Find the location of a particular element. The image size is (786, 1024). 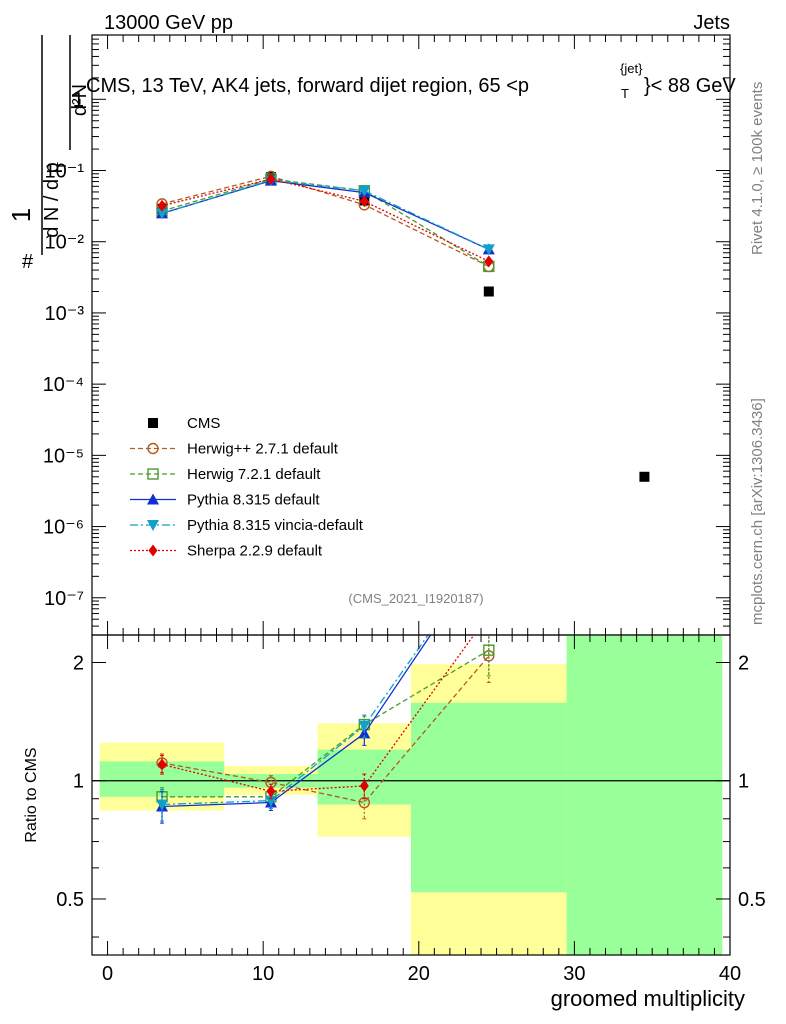

main-series-pythia is located at coordinates (325, 214).